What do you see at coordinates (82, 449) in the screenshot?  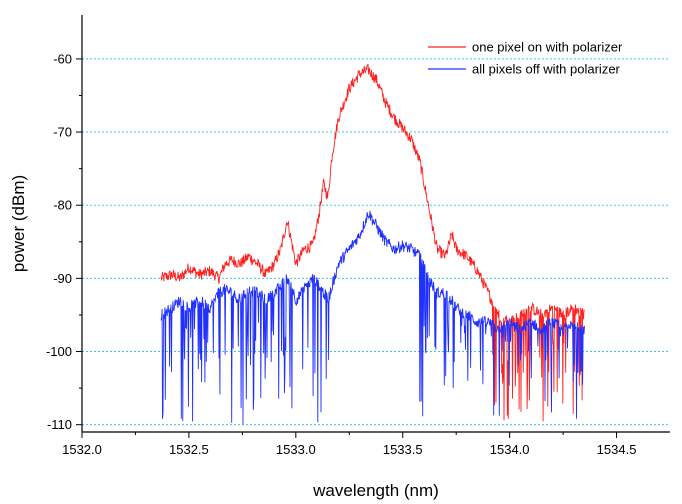 I see `x-tick-label-0: 1532.0` at bounding box center [82, 449].